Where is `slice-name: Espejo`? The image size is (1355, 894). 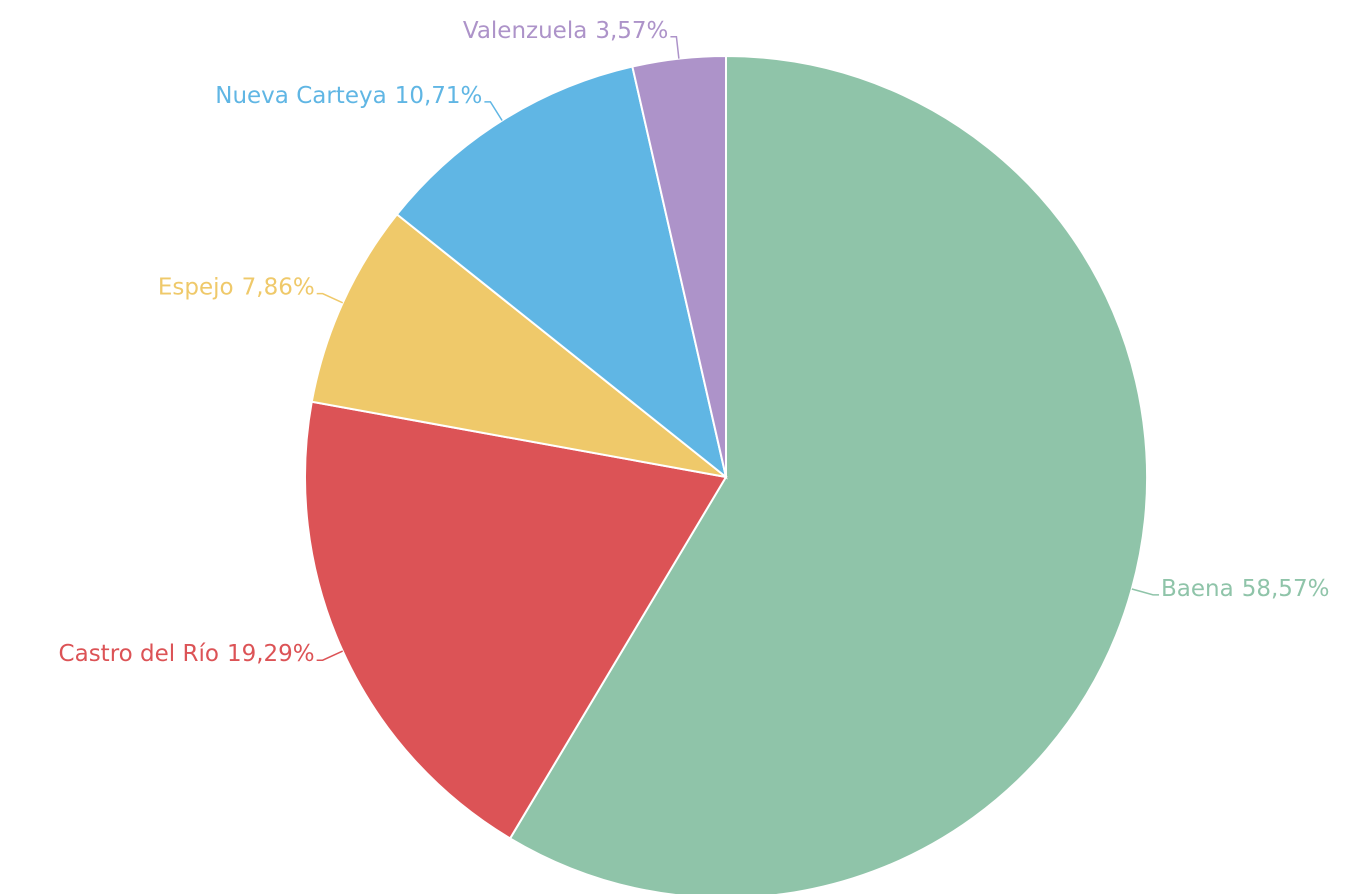
slice-name: Espejo is located at coordinates (196, 287).